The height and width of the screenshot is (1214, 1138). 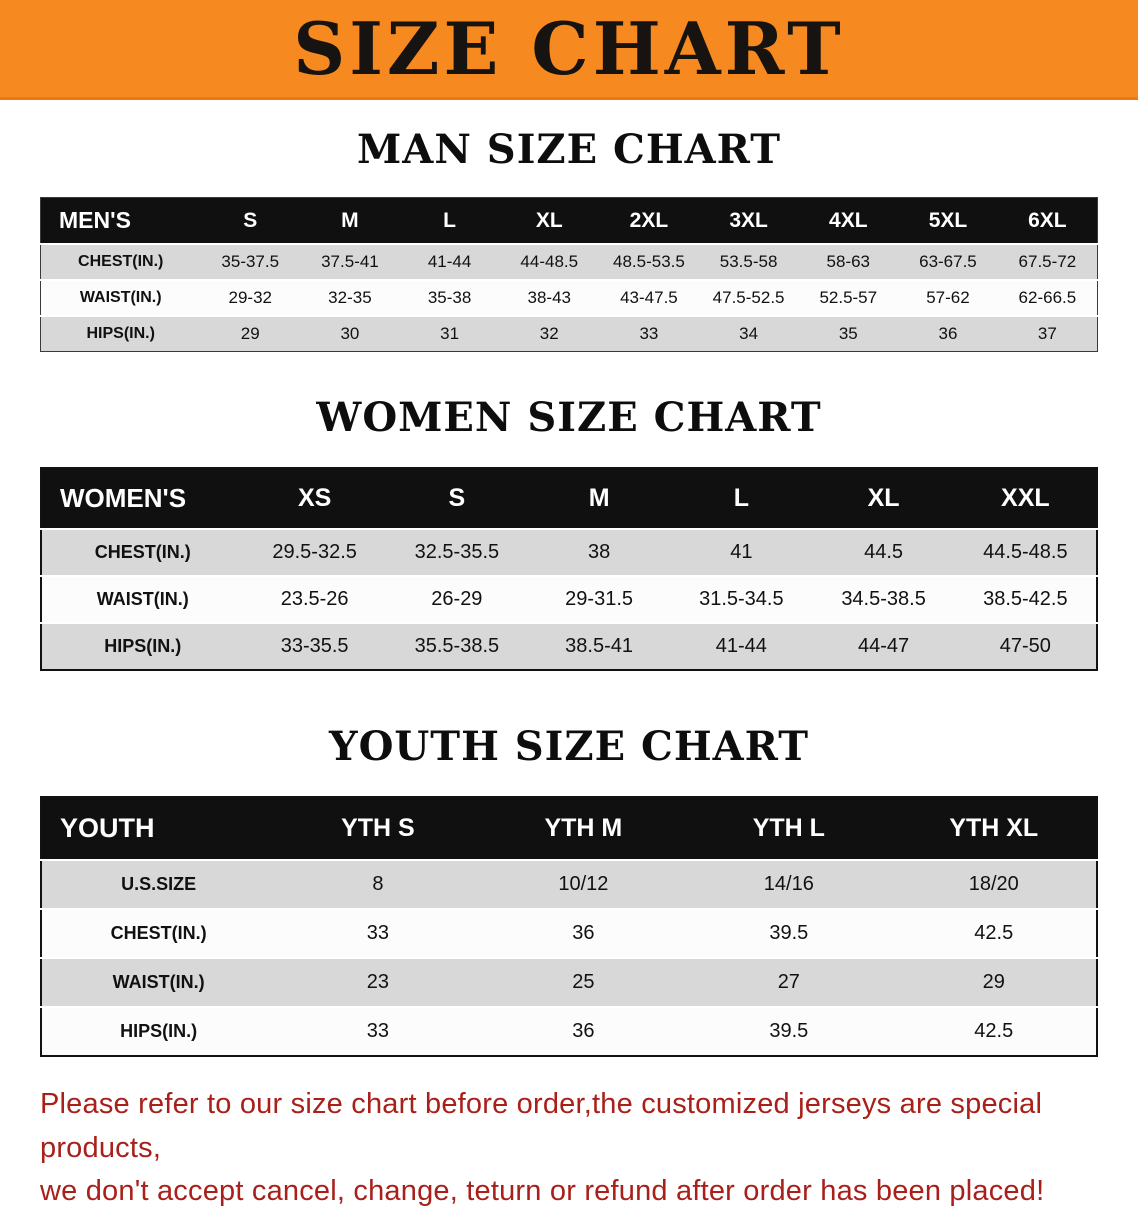 I want to click on value-cell: 14/16, so click(x=789, y=884).